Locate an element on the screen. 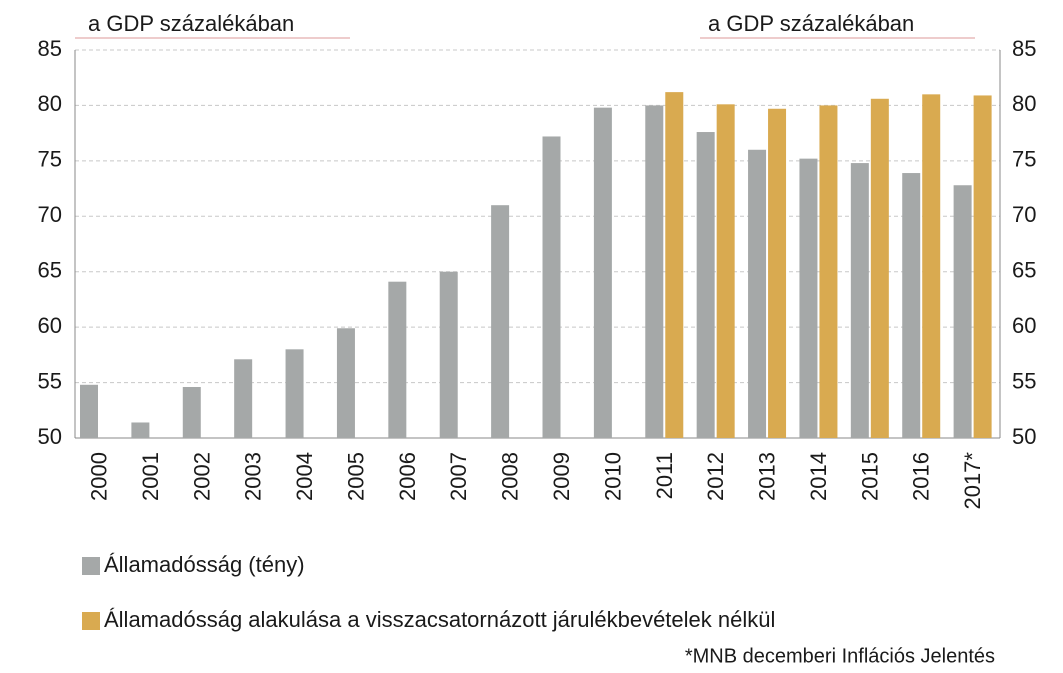 This screenshot has height=673, width=1063. legend-label: Államadósság (tény) is located at coordinates (204, 564).